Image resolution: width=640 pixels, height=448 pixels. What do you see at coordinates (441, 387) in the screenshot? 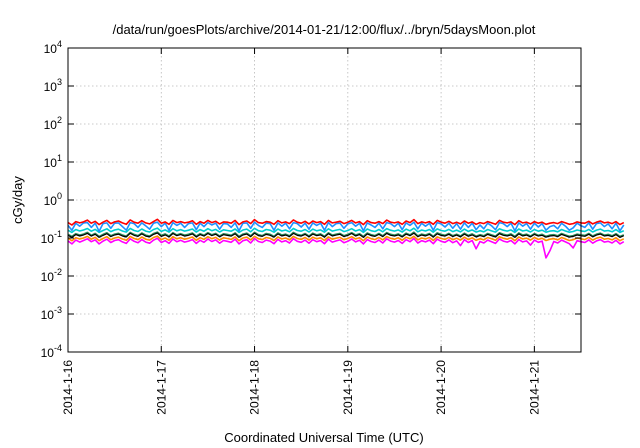
I see `x-tick-label: 2014-1-20` at bounding box center [441, 387].